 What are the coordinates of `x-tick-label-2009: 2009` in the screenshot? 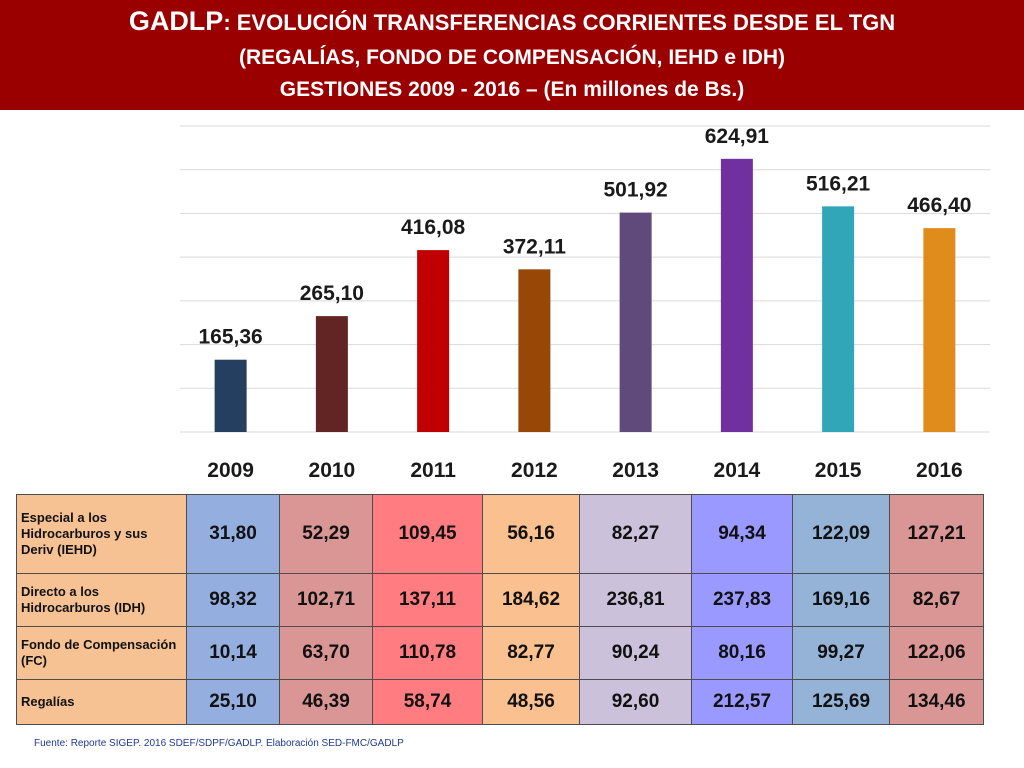 It's located at (230, 470).